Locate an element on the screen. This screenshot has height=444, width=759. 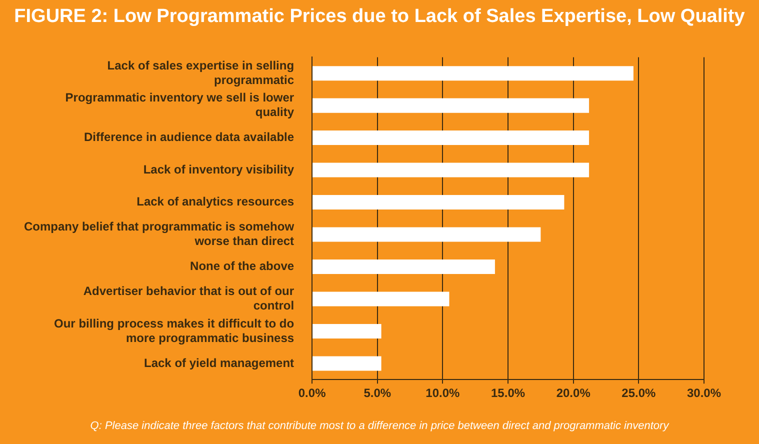
y-tick-label: Our billing process makes it difficult to do more programmatic business is located at coordinates (174, 330).